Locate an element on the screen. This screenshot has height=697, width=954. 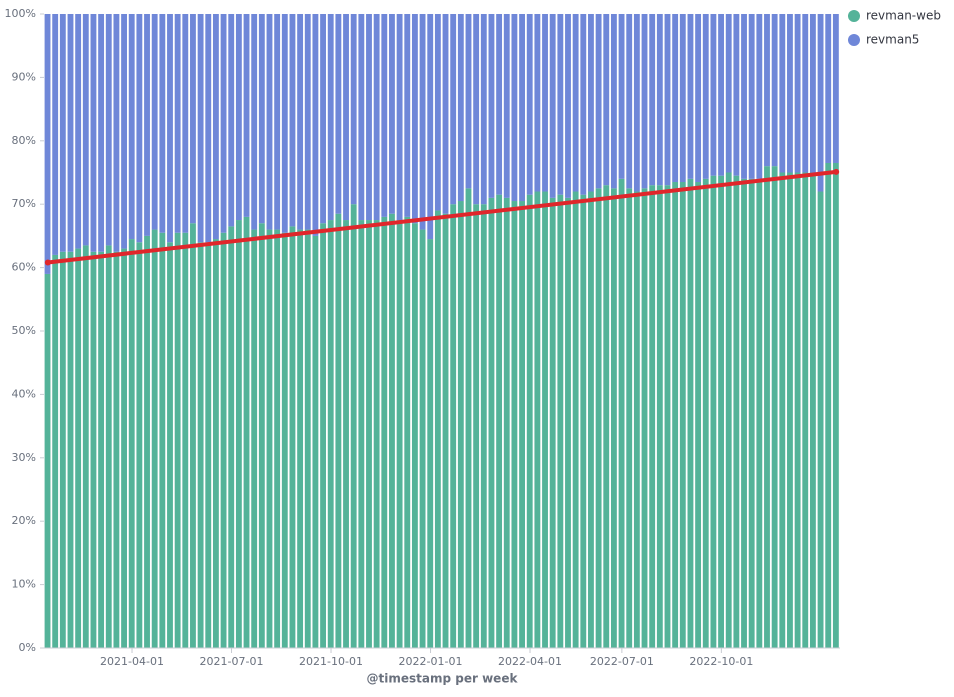
legend-label: revman-web is located at coordinates (903, 16).